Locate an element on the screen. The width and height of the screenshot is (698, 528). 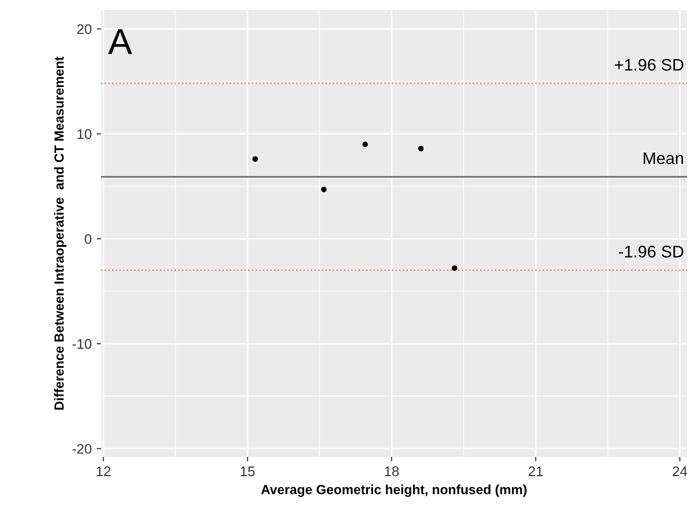
x-tick-label: 15 is located at coordinates (247, 471).